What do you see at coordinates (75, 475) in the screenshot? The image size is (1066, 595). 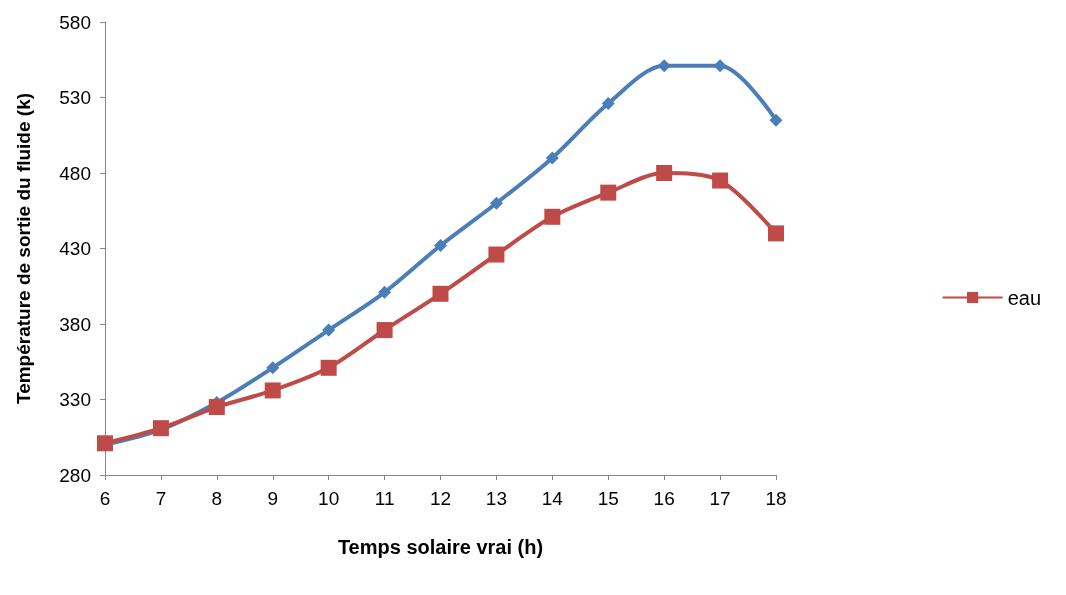 I see `y-tick-label: 280` at bounding box center [75, 475].